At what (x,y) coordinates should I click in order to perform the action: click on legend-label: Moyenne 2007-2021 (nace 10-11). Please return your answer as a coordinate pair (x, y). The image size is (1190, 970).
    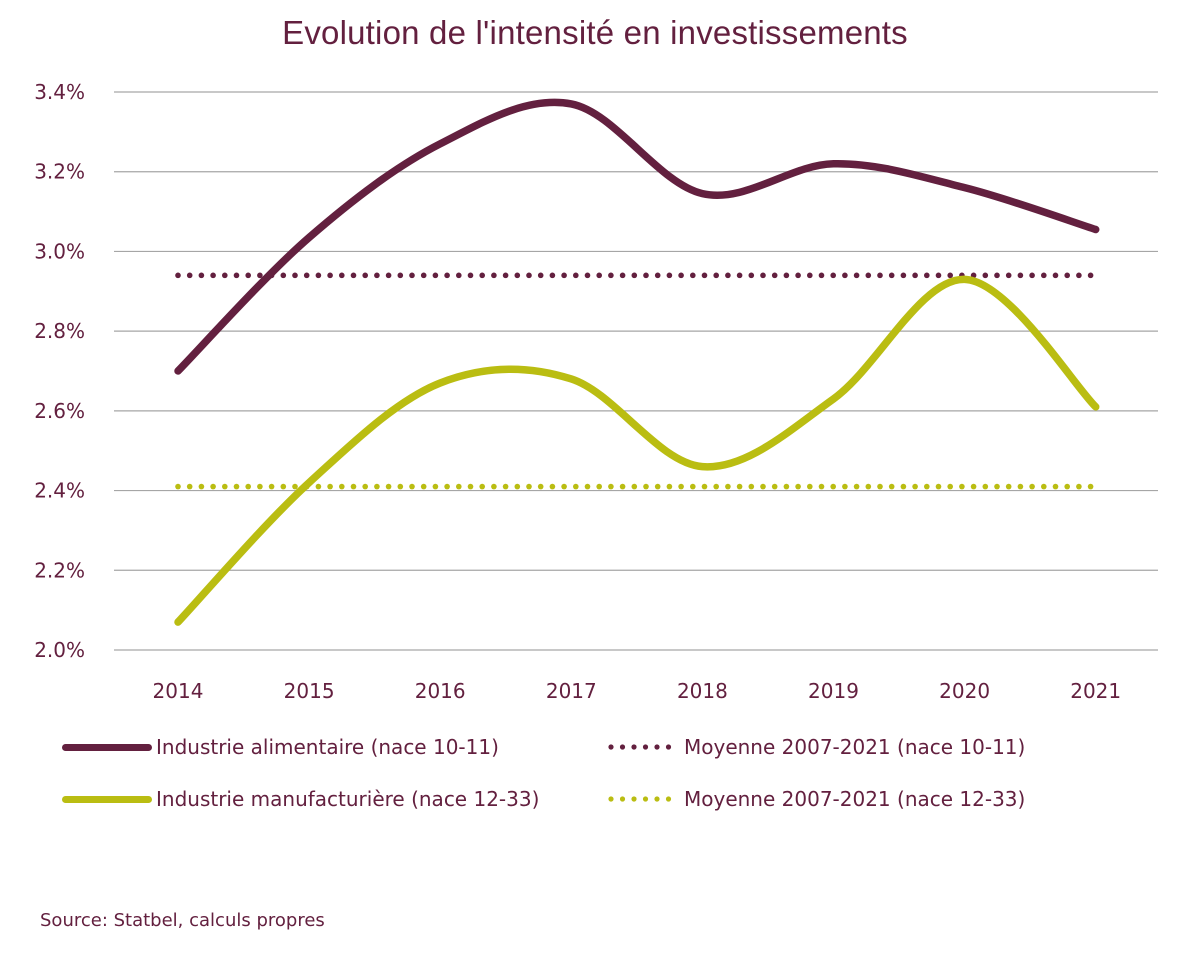
    Looking at the image, I should click on (855, 747).